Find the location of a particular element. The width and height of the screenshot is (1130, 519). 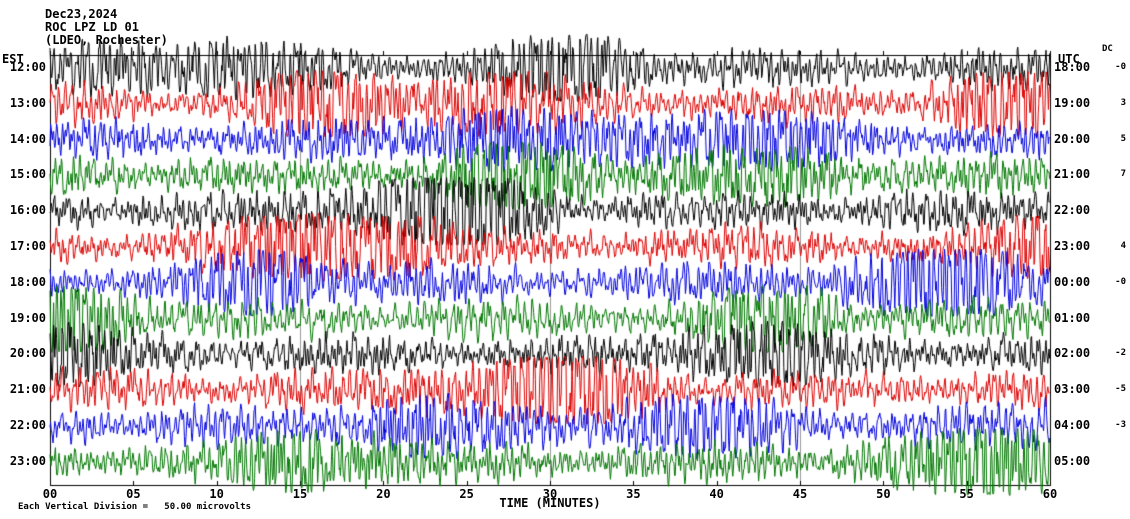

est-time-label: 12:00 is located at coordinates (27, 67).